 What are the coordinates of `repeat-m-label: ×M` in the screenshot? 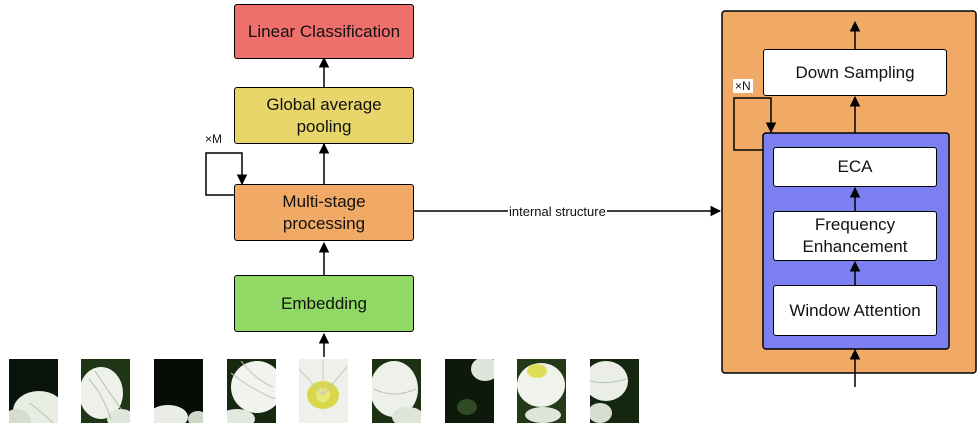 It's located at (214, 139).